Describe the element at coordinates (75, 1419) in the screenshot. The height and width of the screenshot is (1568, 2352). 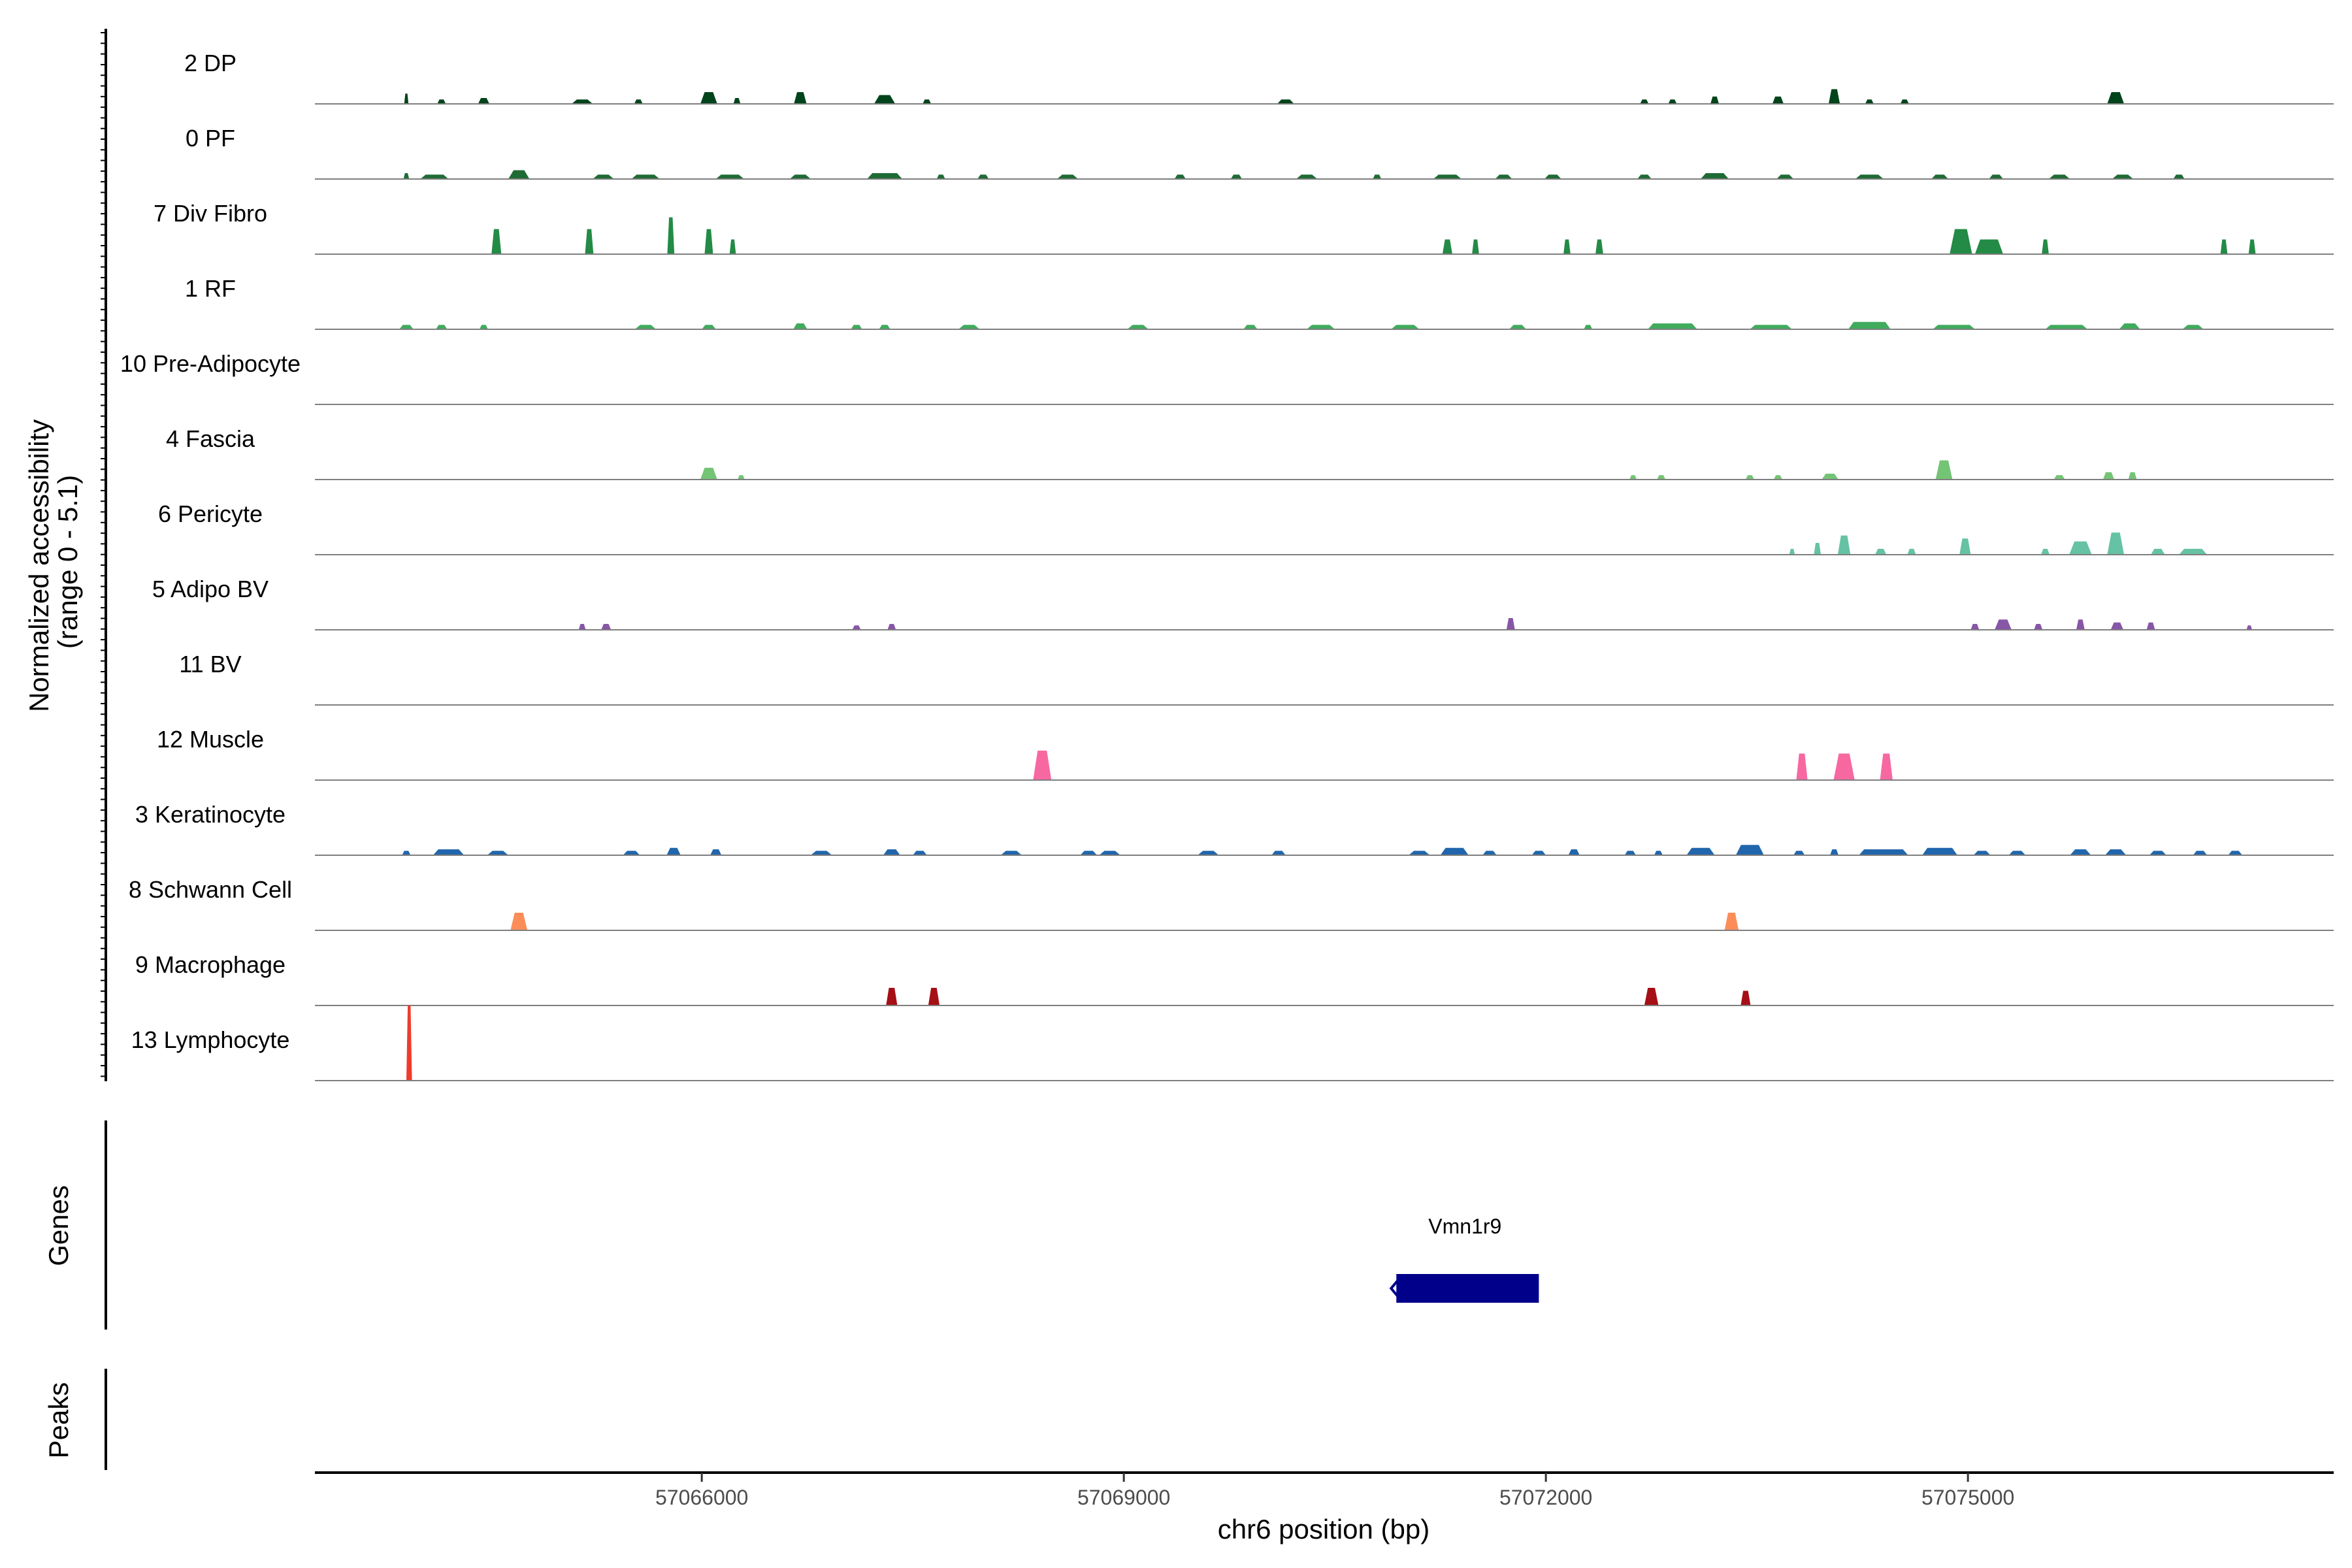
I see `peaks-panel: Peaks` at that location.